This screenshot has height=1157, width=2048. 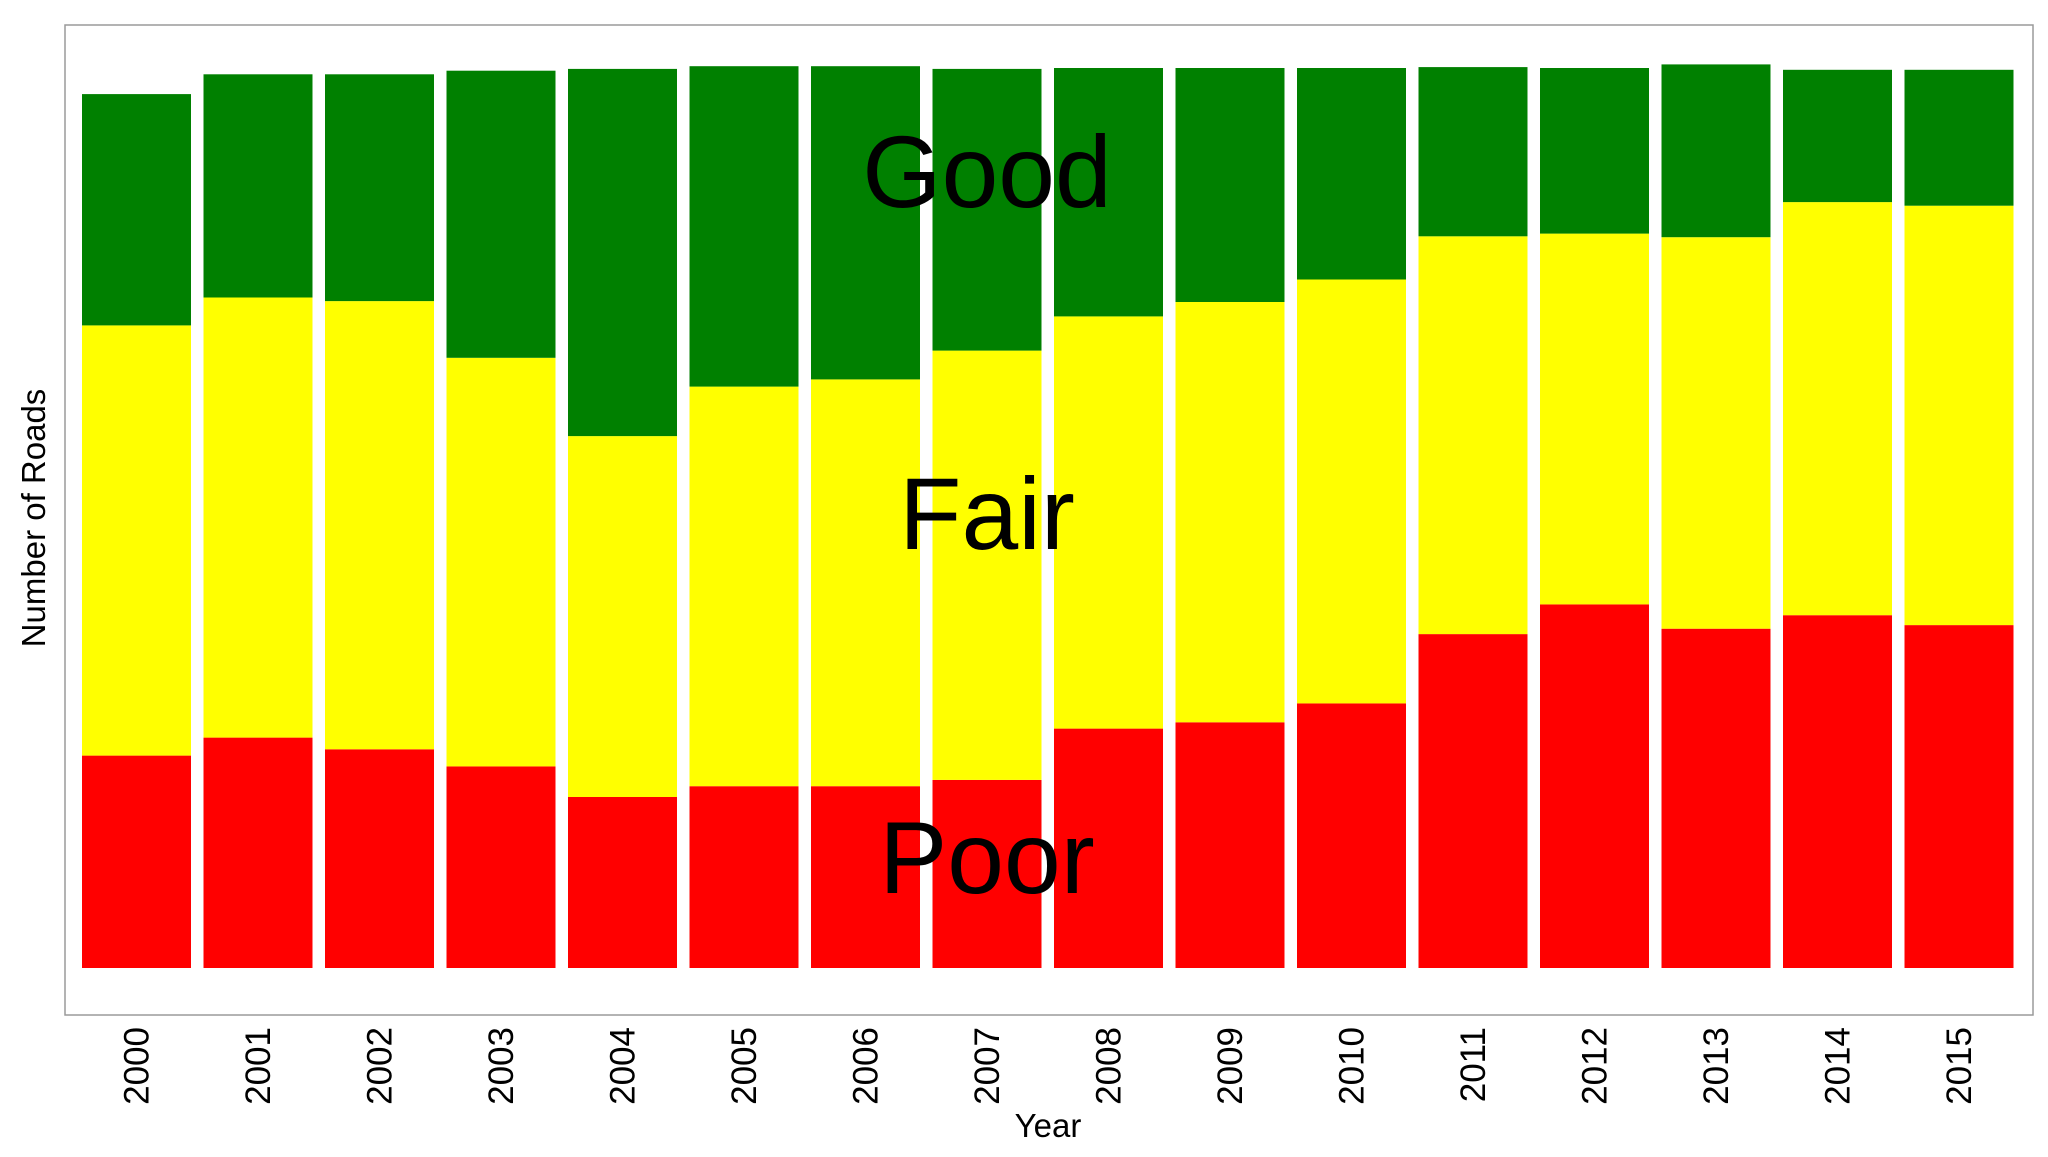 I want to click on bar-good-2006, so click(x=865, y=223).